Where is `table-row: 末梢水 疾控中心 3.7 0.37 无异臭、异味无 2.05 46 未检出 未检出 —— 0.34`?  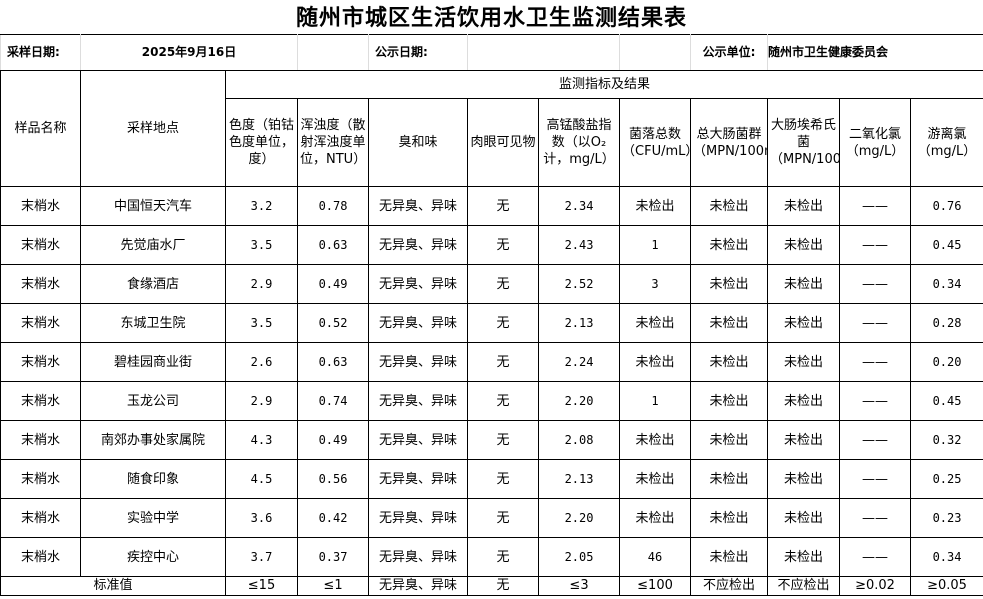 table-row: 末梢水 疾控中心 3.7 0.37 无异臭、异味无 2.05 46 未检出 未检出 —— 0.34 is located at coordinates (491, 557).